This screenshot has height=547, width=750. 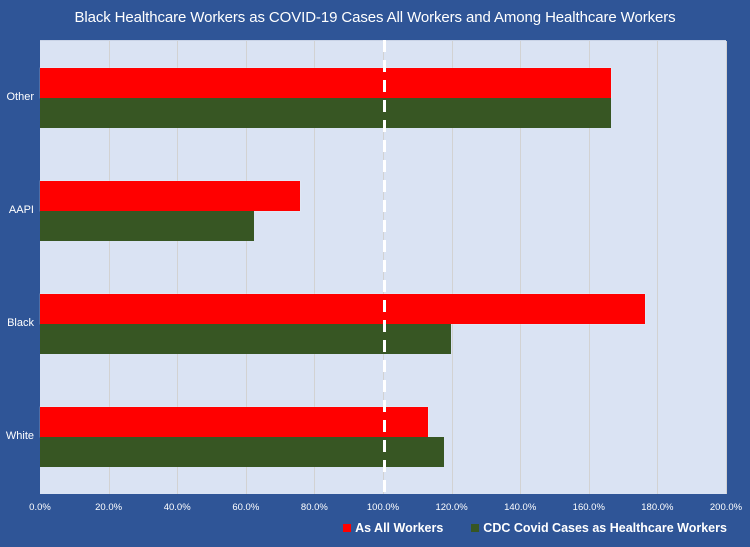 I want to click on category-label: AAPI, so click(x=21, y=209).